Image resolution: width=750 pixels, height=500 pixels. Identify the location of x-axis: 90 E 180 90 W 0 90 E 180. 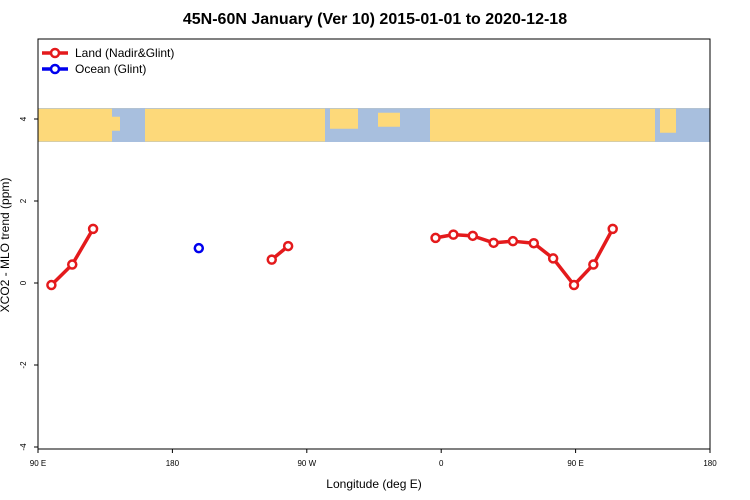
(373, 458).